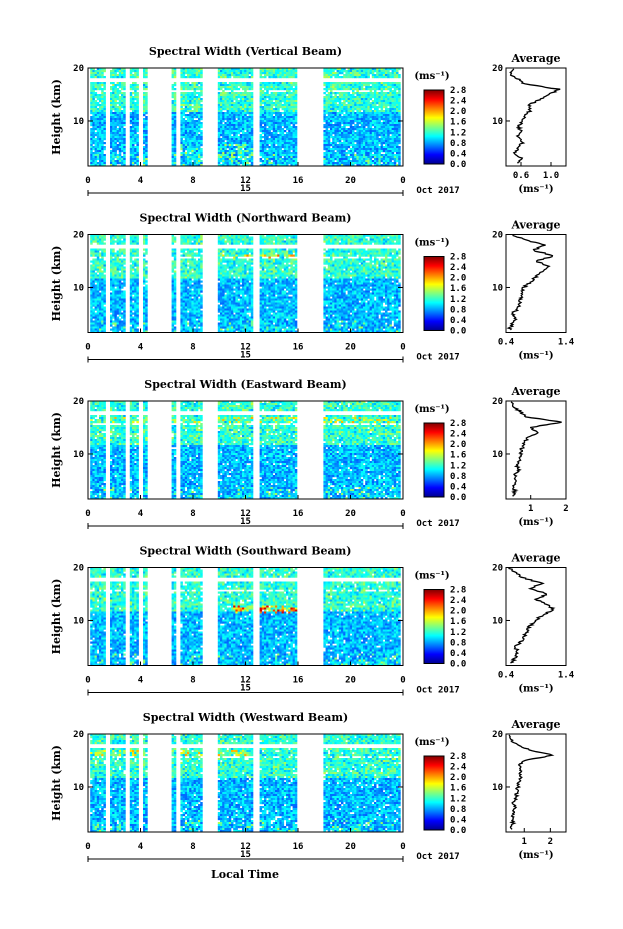 The image size is (623, 929). What do you see at coordinates (298, 181) in the screenshot?
I see `x-tick-label: 16` at bounding box center [298, 181].